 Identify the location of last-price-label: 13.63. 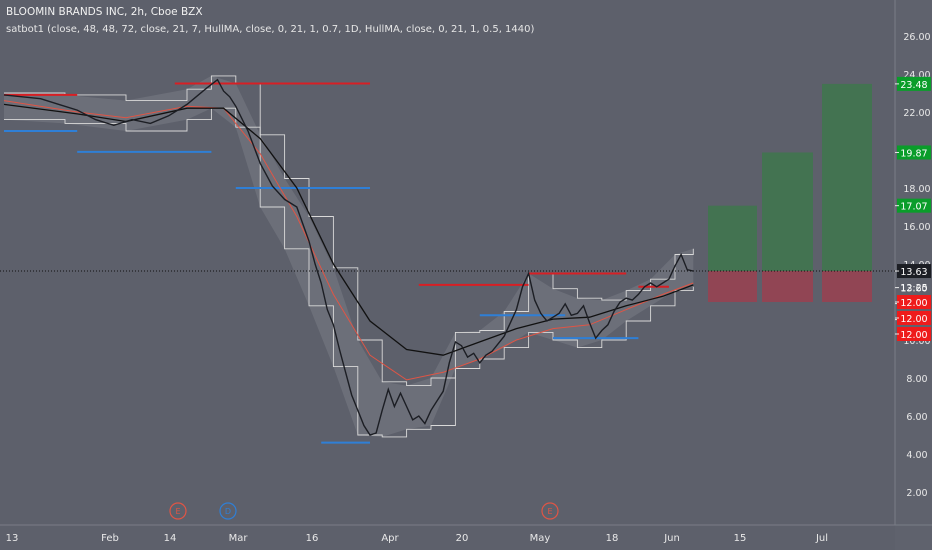
(913, 272).